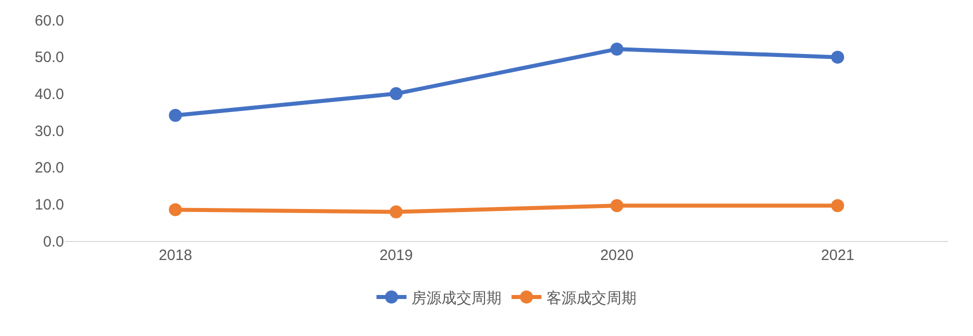  I want to click on y-tick-label: 10.0, so click(49, 205).